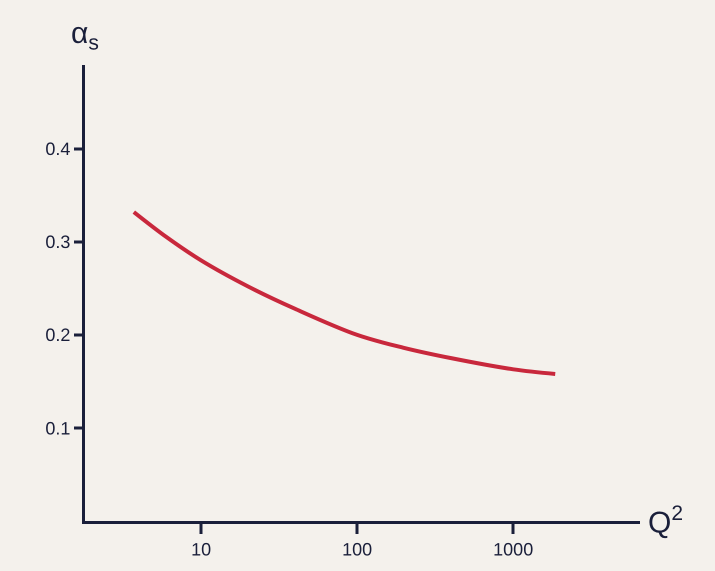 The height and width of the screenshot is (571, 715). Describe the element at coordinates (357, 550) in the screenshot. I see `x-tick-label: 100` at that location.